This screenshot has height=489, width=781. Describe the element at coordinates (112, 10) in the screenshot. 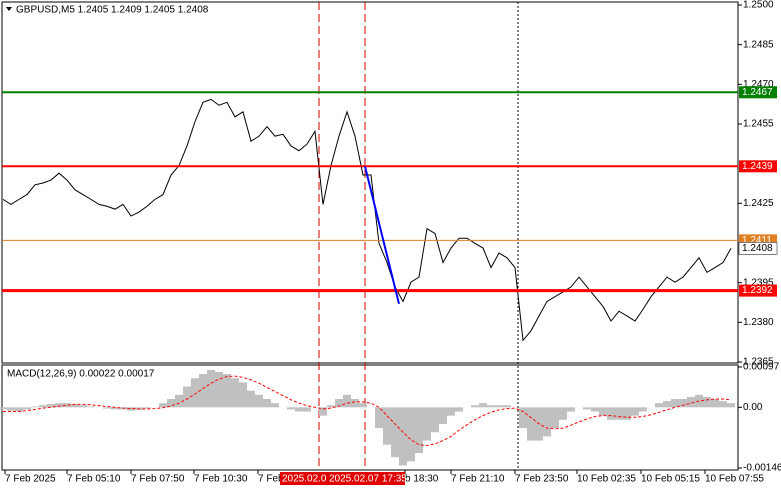

I see `chart-title: GBPUSD,M5 1.2405 1.2409 1.2405 1.2408` at that location.